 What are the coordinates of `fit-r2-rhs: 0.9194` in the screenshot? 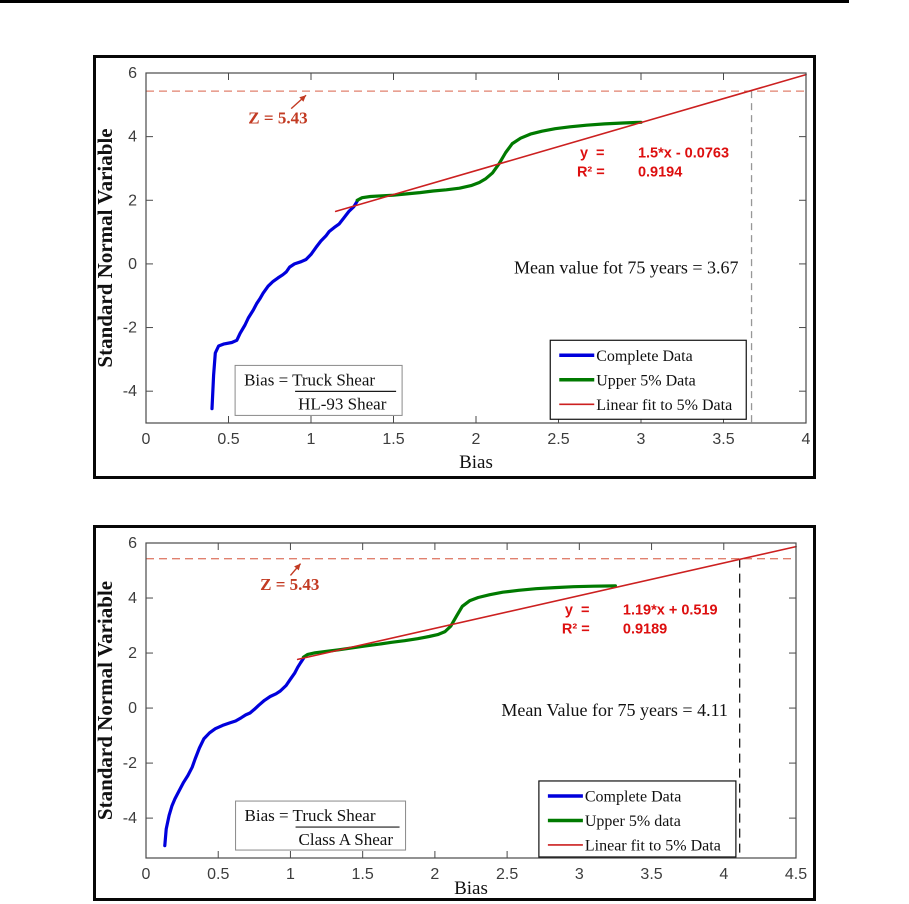 It's located at (660, 172).